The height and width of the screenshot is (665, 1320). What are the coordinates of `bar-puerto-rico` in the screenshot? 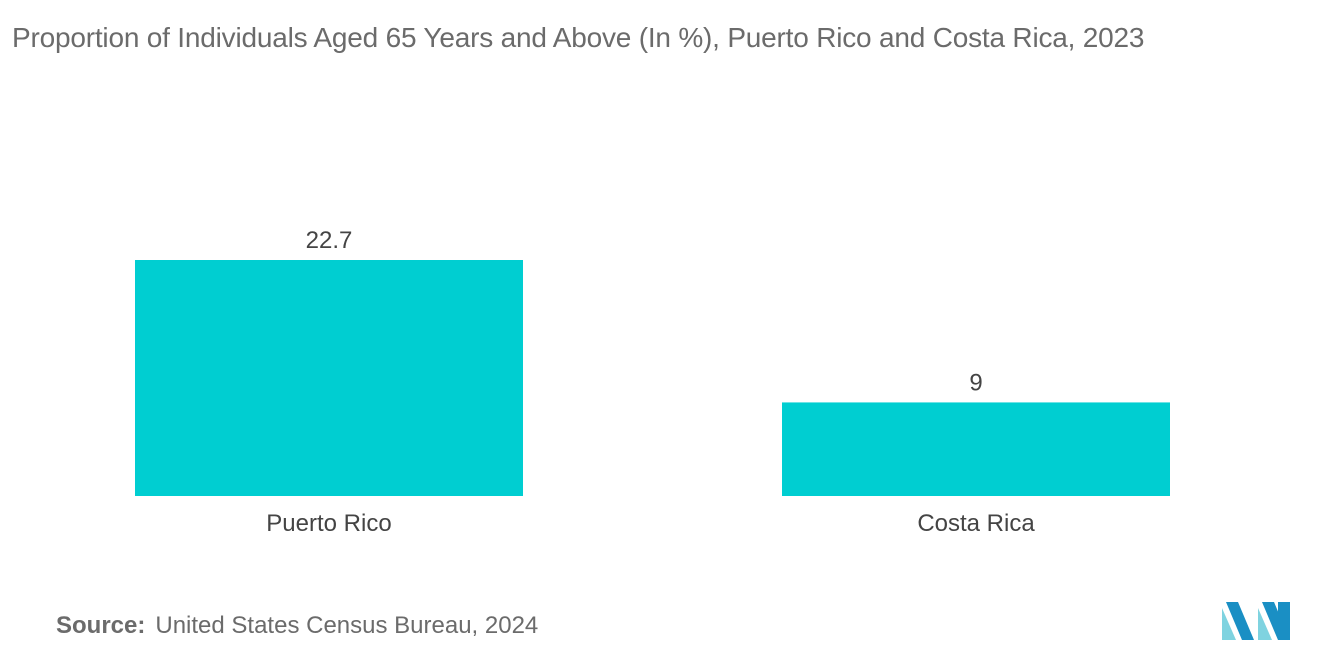 It's located at (329, 378).